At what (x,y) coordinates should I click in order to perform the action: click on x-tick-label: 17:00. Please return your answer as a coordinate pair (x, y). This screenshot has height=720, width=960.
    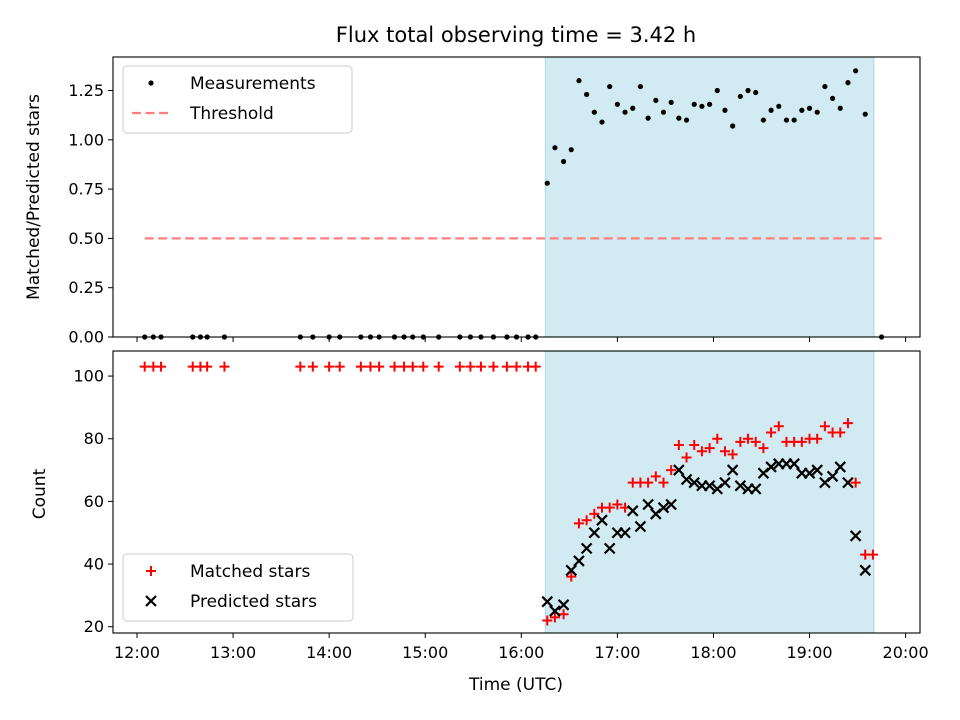
    Looking at the image, I should click on (617, 652).